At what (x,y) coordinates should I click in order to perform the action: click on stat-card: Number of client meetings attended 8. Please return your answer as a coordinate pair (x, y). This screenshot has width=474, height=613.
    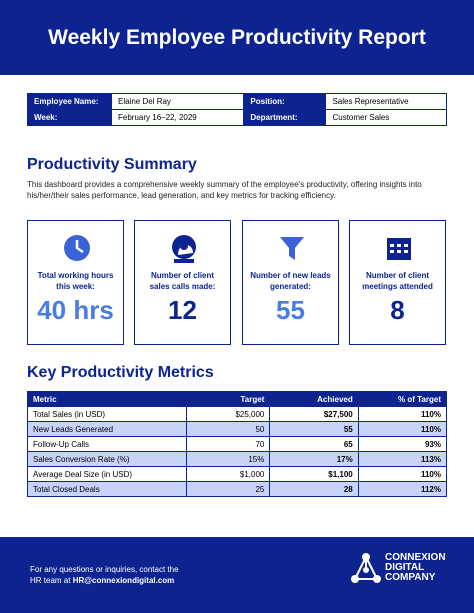
    Looking at the image, I should click on (397, 282).